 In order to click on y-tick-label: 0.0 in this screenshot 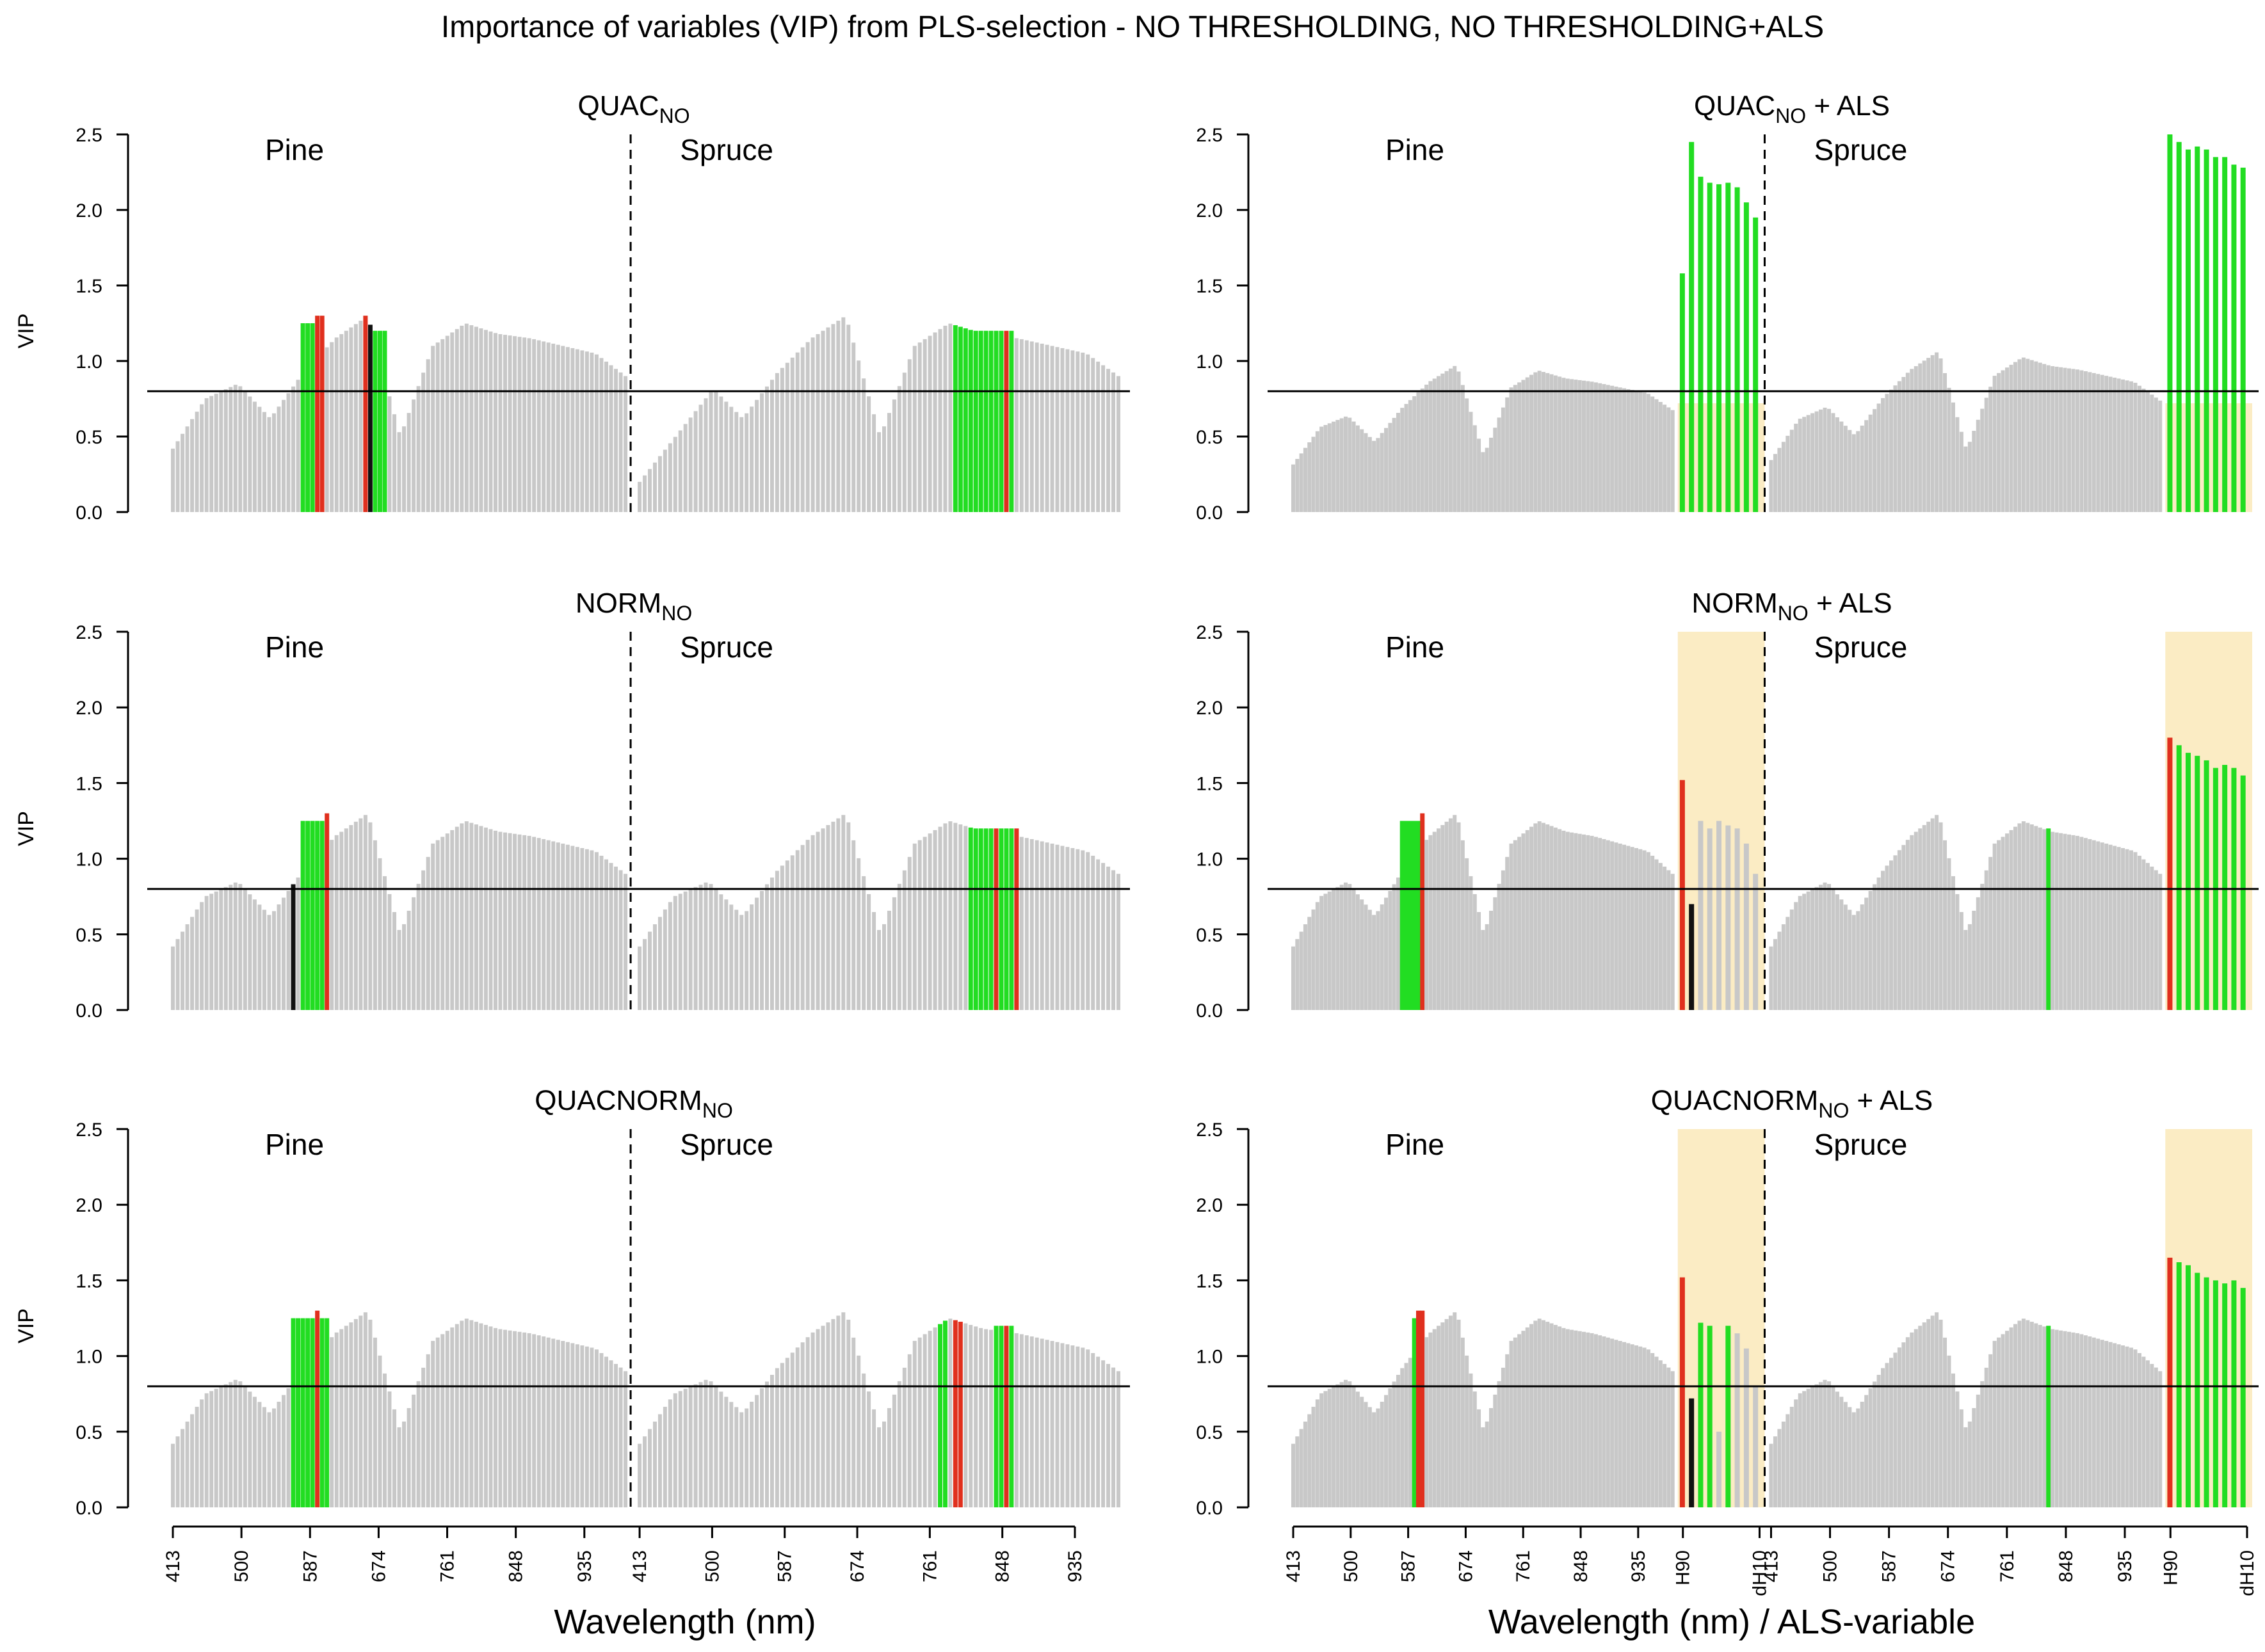, I will do `click(1209, 513)`.